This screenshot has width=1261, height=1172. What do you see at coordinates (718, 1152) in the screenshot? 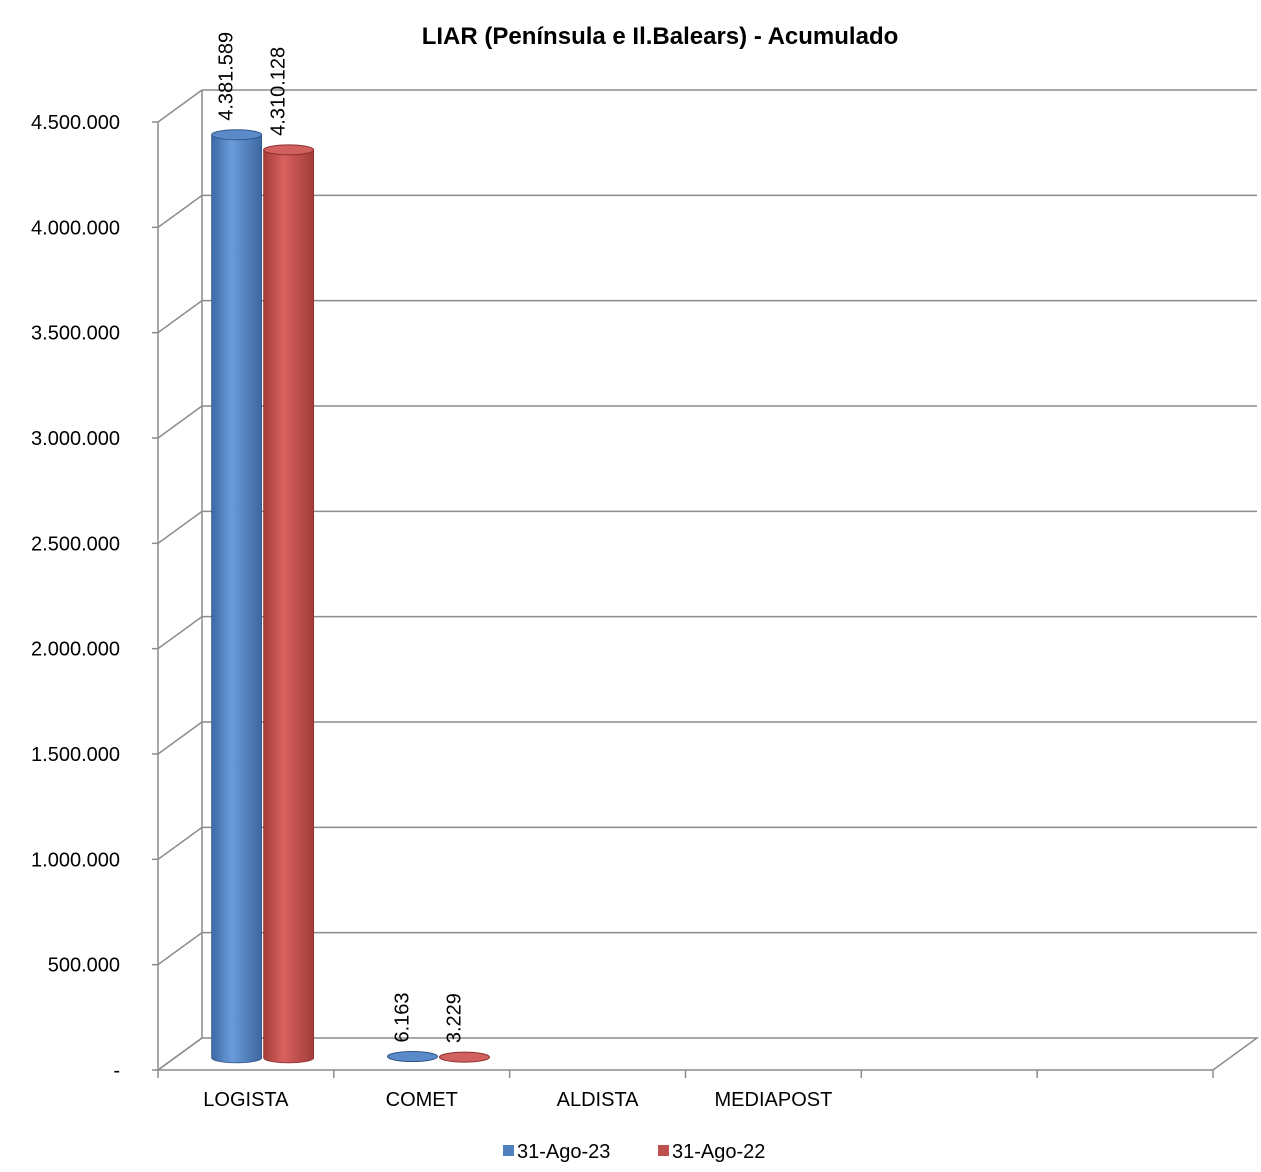
I see `legend-label: 31-Ago-22` at bounding box center [718, 1152].